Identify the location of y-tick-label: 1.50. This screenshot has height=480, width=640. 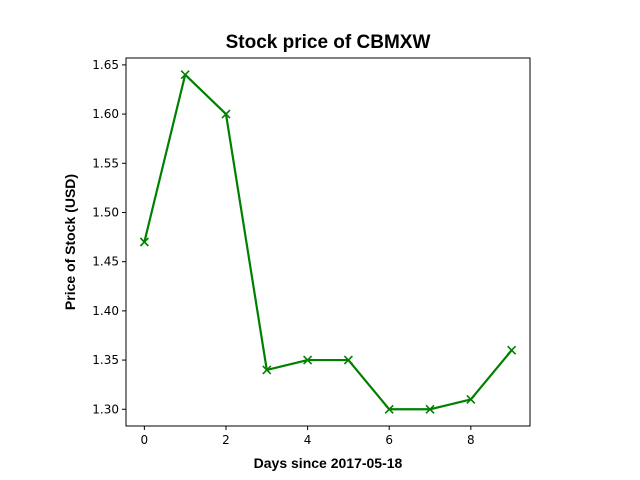
(105, 212).